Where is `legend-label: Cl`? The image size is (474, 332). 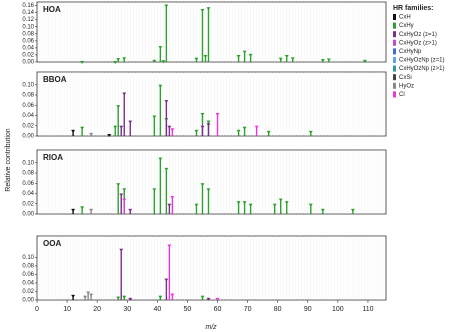
legend-label: Cl is located at coordinates (402, 95).